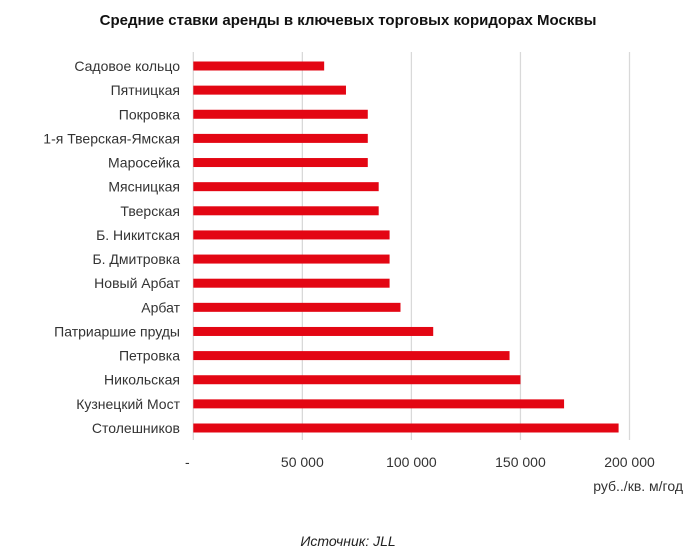 This screenshot has width=700, height=560. What do you see at coordinates (117, 331) in the screenshot?
I see `category-label: Патриаршие пруды` at bounding box center [117, 331].